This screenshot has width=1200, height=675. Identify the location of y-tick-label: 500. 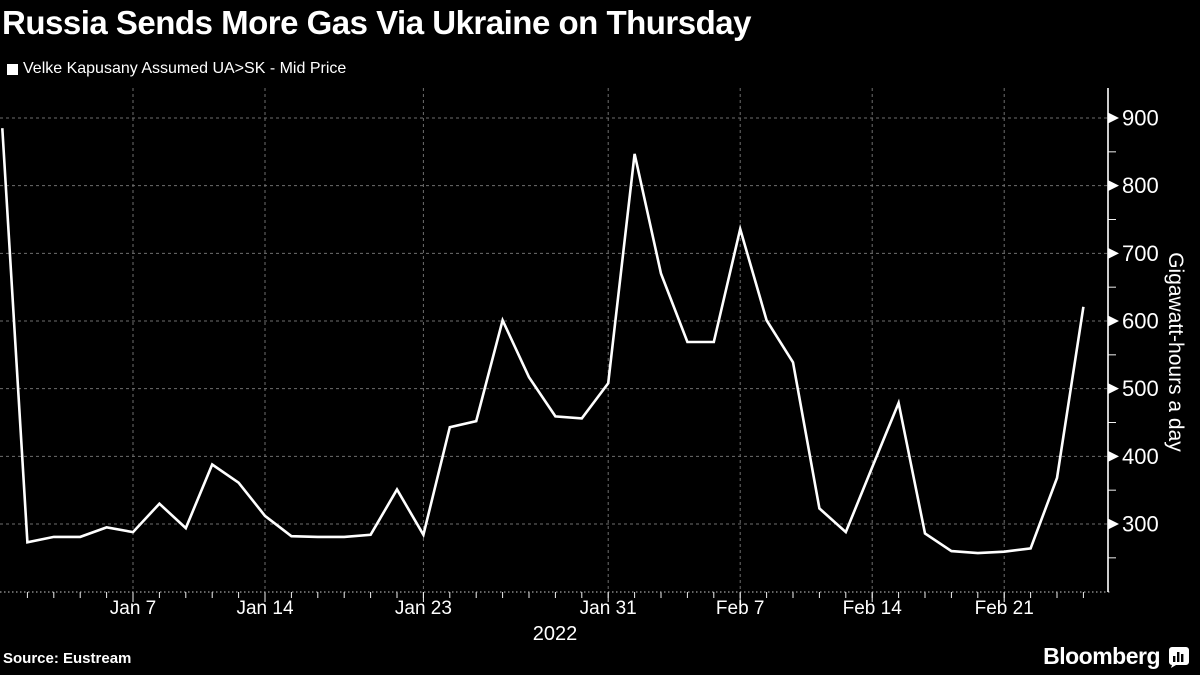
(1140, 388).